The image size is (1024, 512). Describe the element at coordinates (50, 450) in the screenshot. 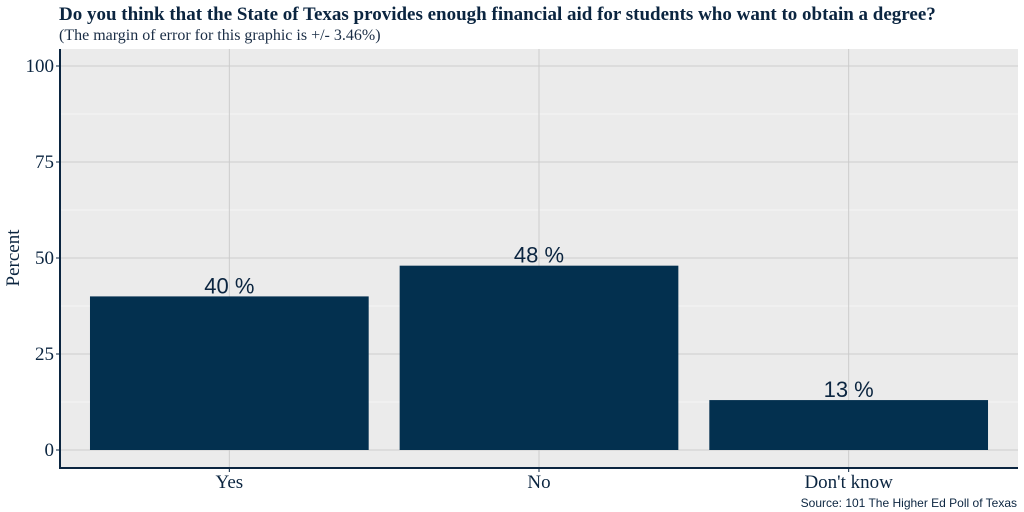

I see `y-tick-label: 0` at that location.